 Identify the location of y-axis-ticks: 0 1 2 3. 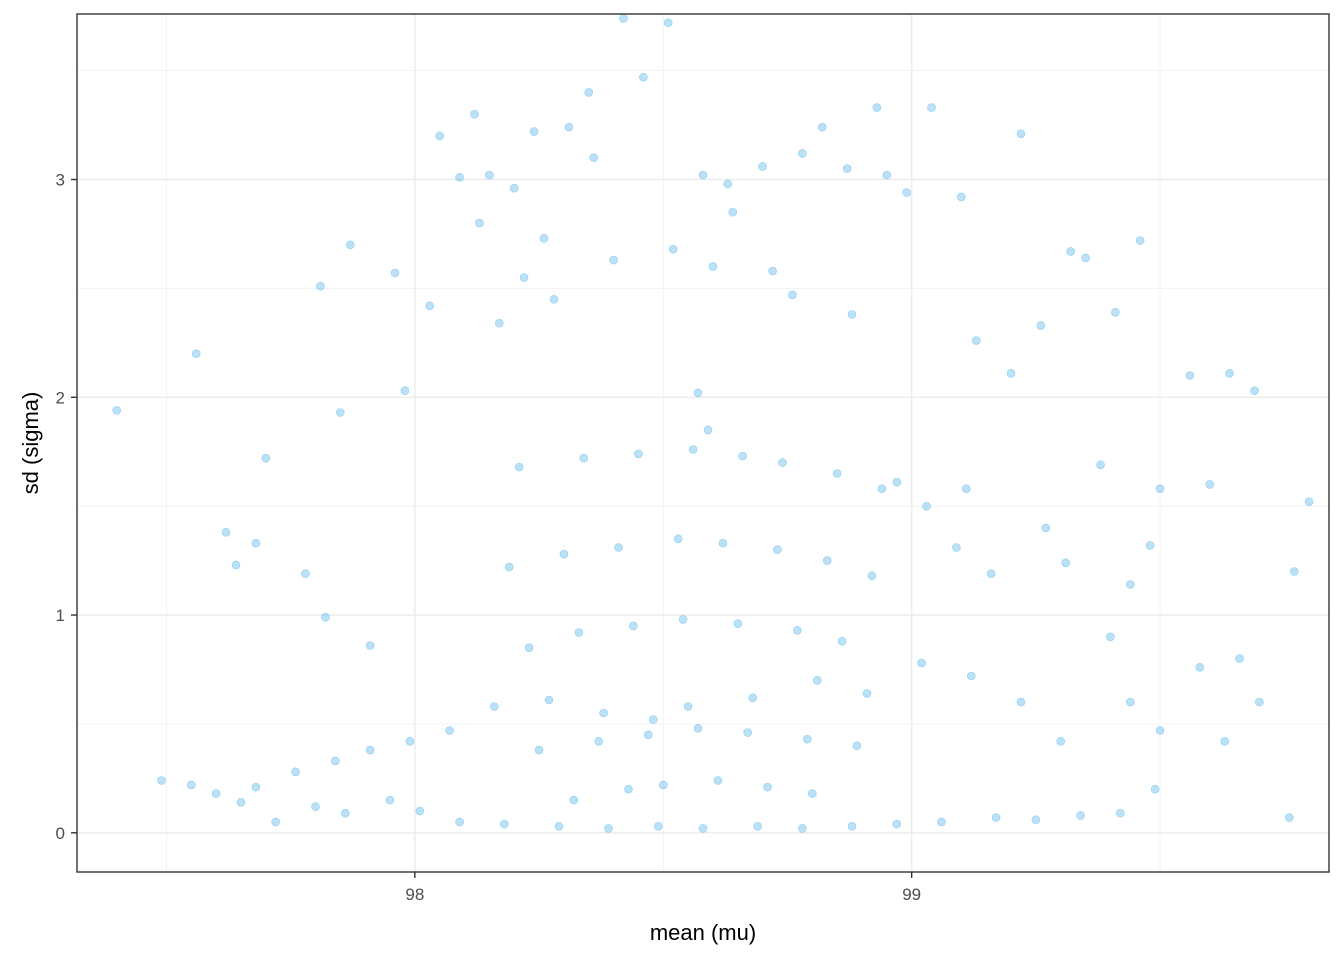
(66, 507).